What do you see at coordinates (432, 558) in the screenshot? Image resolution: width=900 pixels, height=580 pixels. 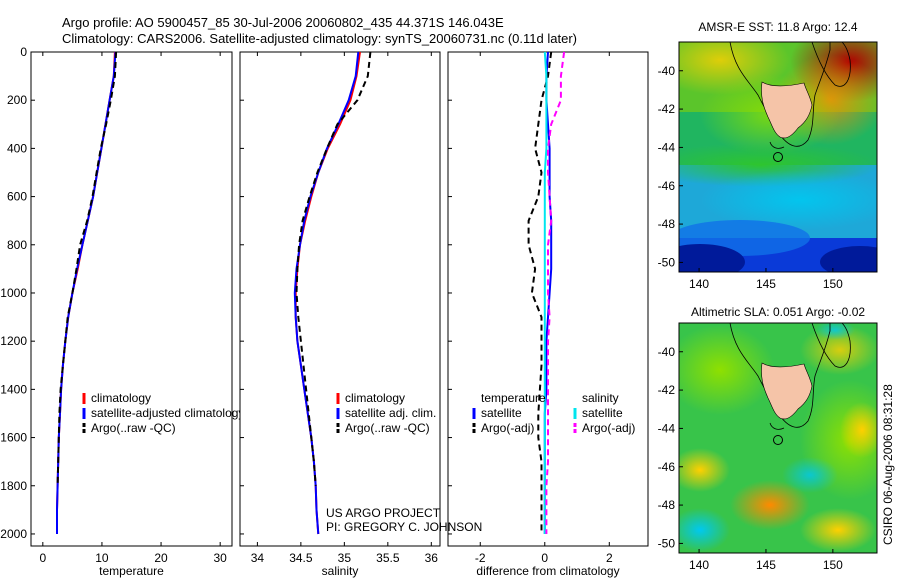 I see `x-tick-label: 36` at bounding box center [432, 558].